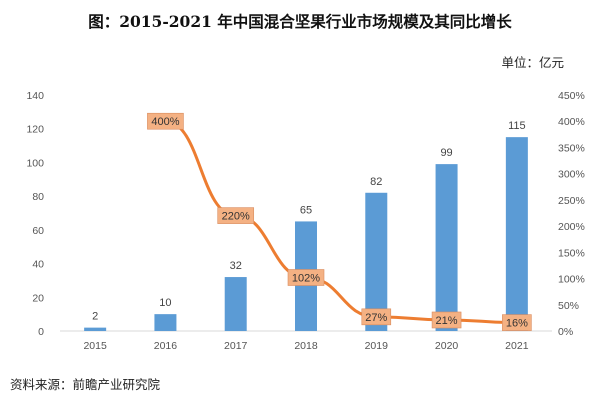 This screenshot has width=600, height=403. I want to click on bar-value-label: 10, so click(165, 303).